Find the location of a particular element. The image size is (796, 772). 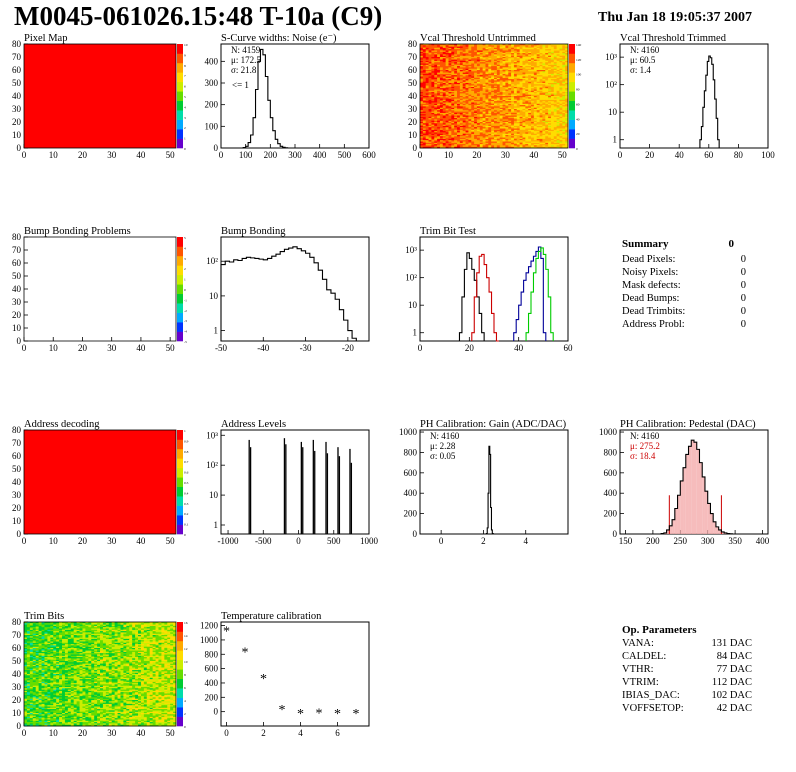

color-scale-label: 0.3 is located at coordinates (186, 504).